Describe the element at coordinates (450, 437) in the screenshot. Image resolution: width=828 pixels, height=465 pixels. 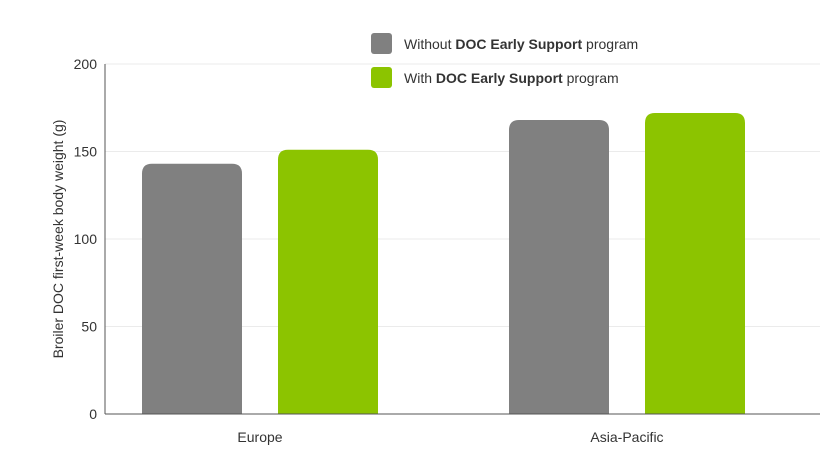
I see `x-tick-labels: Europe Asia-Pacific` at that location.